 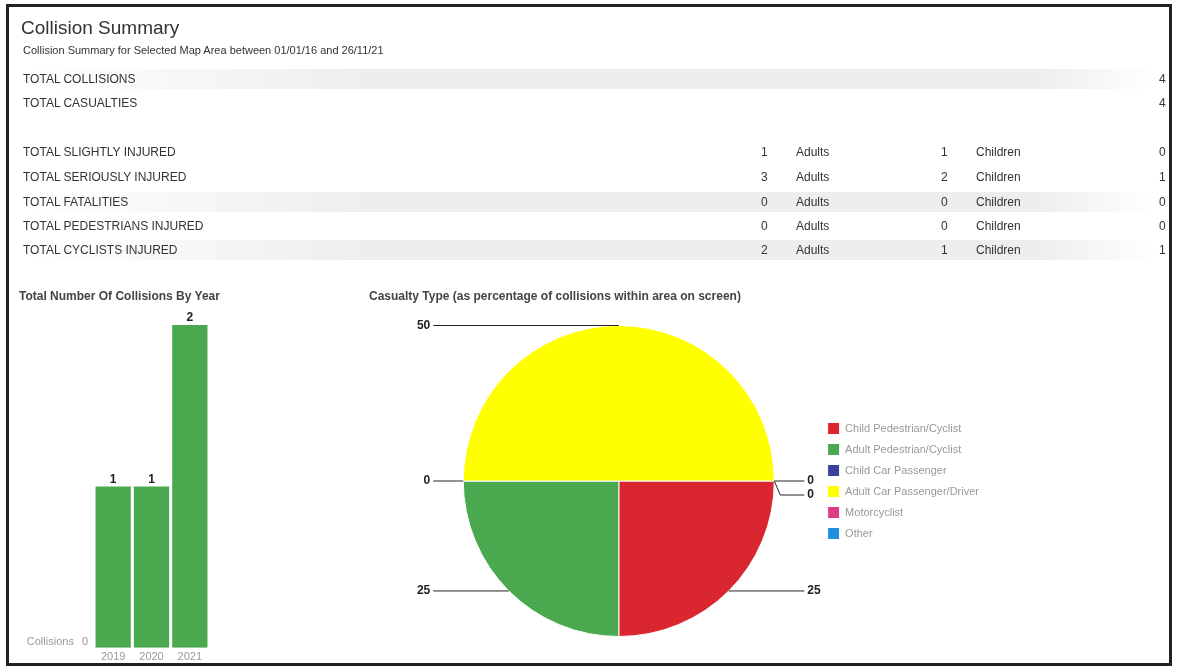 I want to click on category-label: TOTAL SERIOUSLY INJURED, so click(x=105, y=177).